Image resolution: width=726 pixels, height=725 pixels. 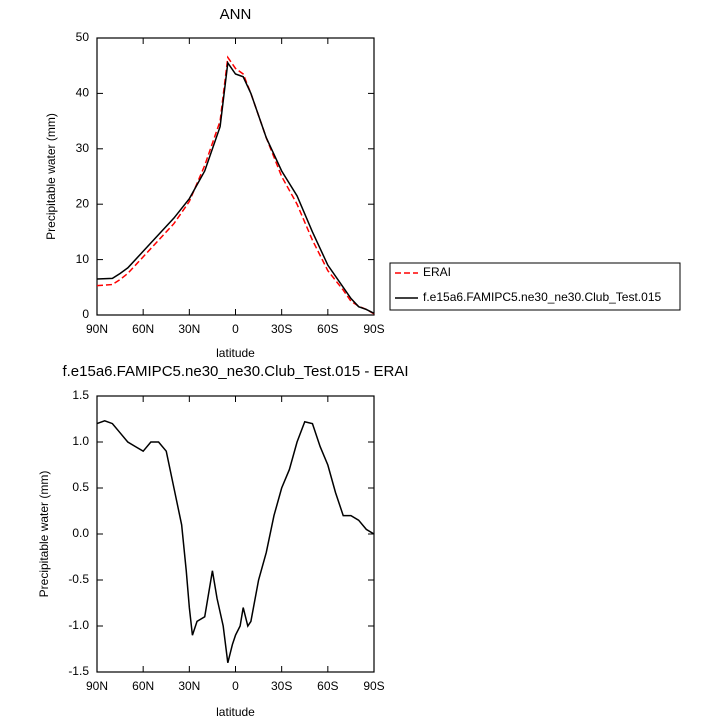 What do you see at coordinates (437, 272) in the screenshot?
I see `legend-label: ERAI` at bounding box center [437, 272].